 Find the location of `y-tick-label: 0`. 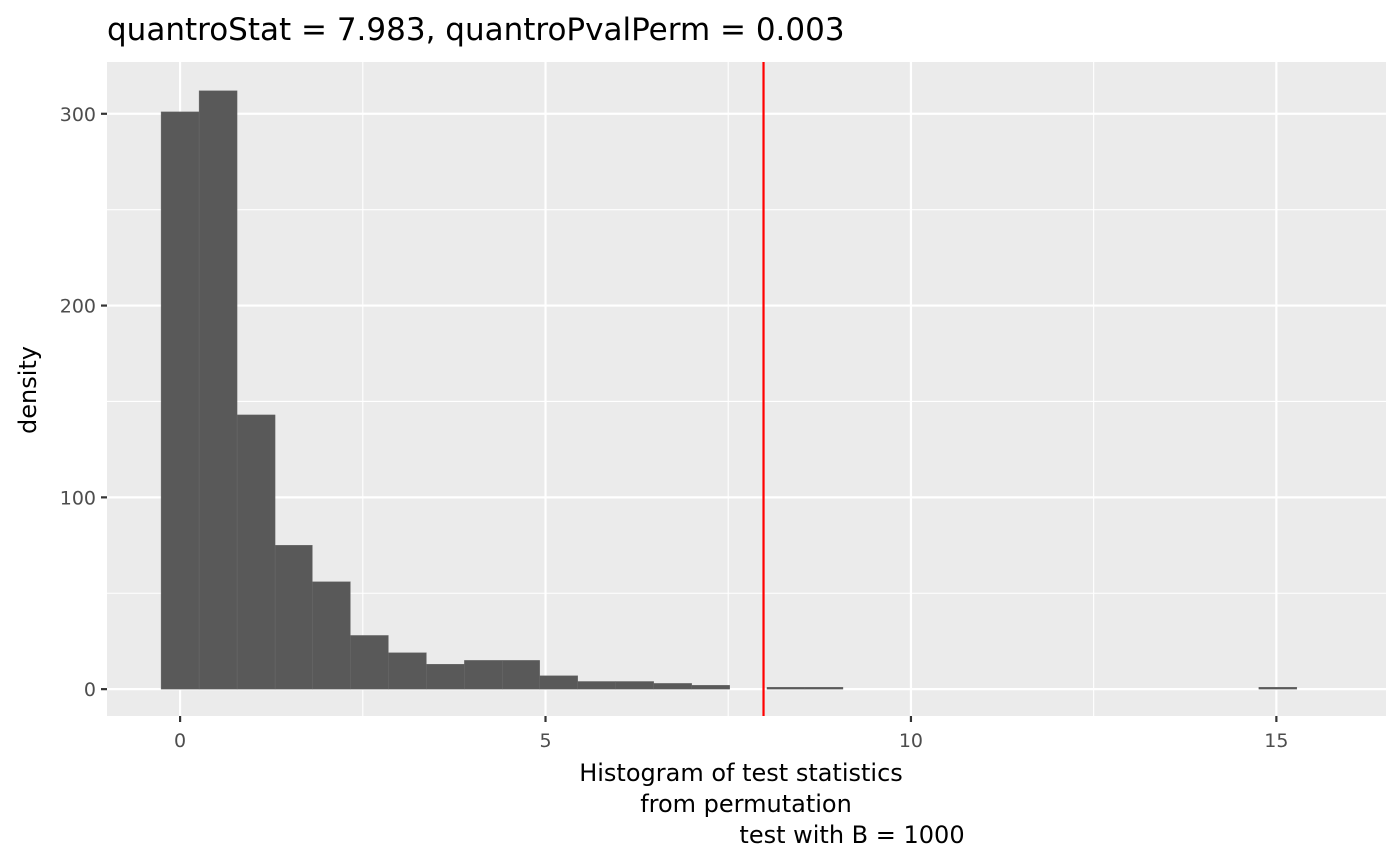

y-tick-label: 0 is located at coordinates (90, 690).